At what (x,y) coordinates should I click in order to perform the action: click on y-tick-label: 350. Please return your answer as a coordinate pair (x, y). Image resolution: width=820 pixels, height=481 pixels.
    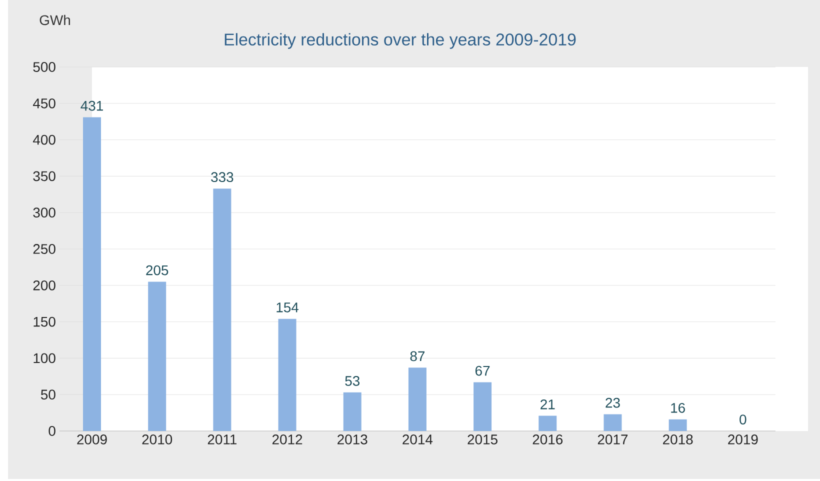
    Looking at the image, I should click on (44, 176).